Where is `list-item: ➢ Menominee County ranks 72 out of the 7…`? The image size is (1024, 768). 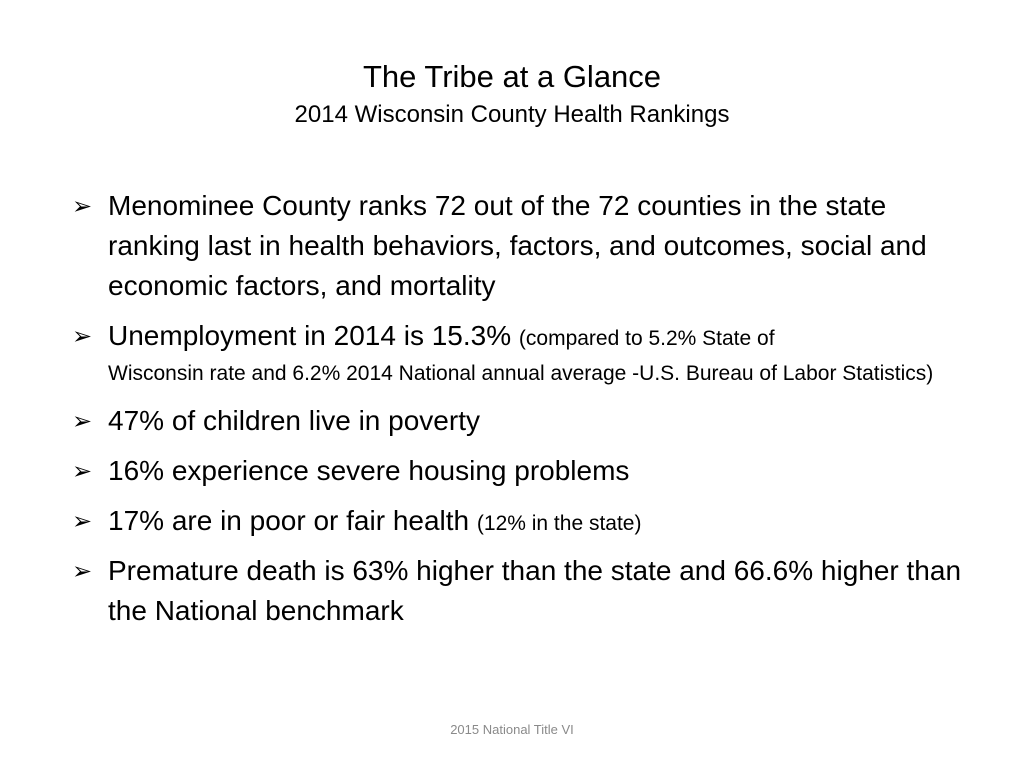
list-item: ➢ Menominee County ranks 72 out of the 7… is located at coordinates (517, 246).